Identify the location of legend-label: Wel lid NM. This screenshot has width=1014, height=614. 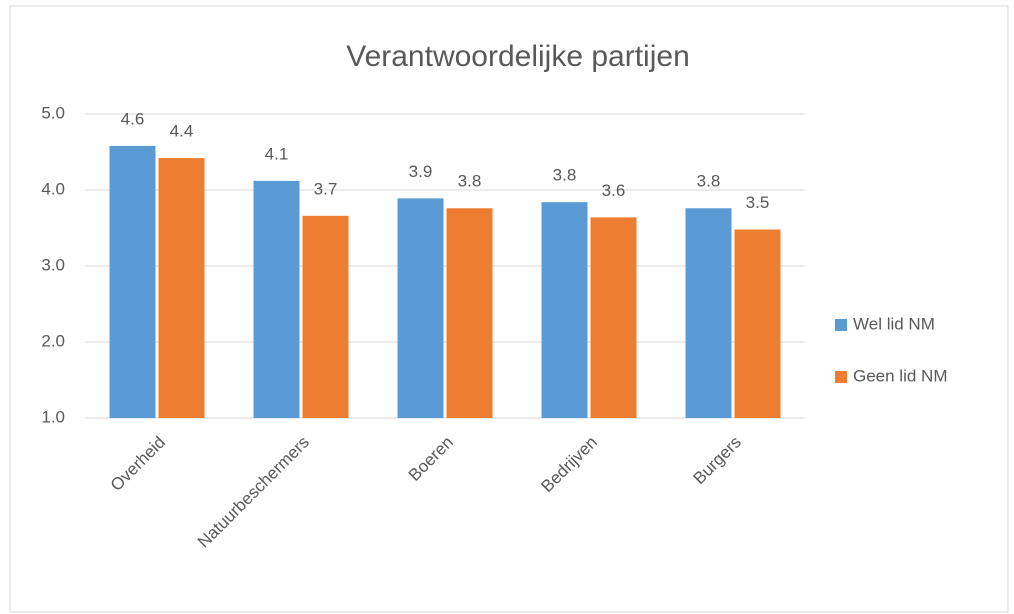
(894, 323).